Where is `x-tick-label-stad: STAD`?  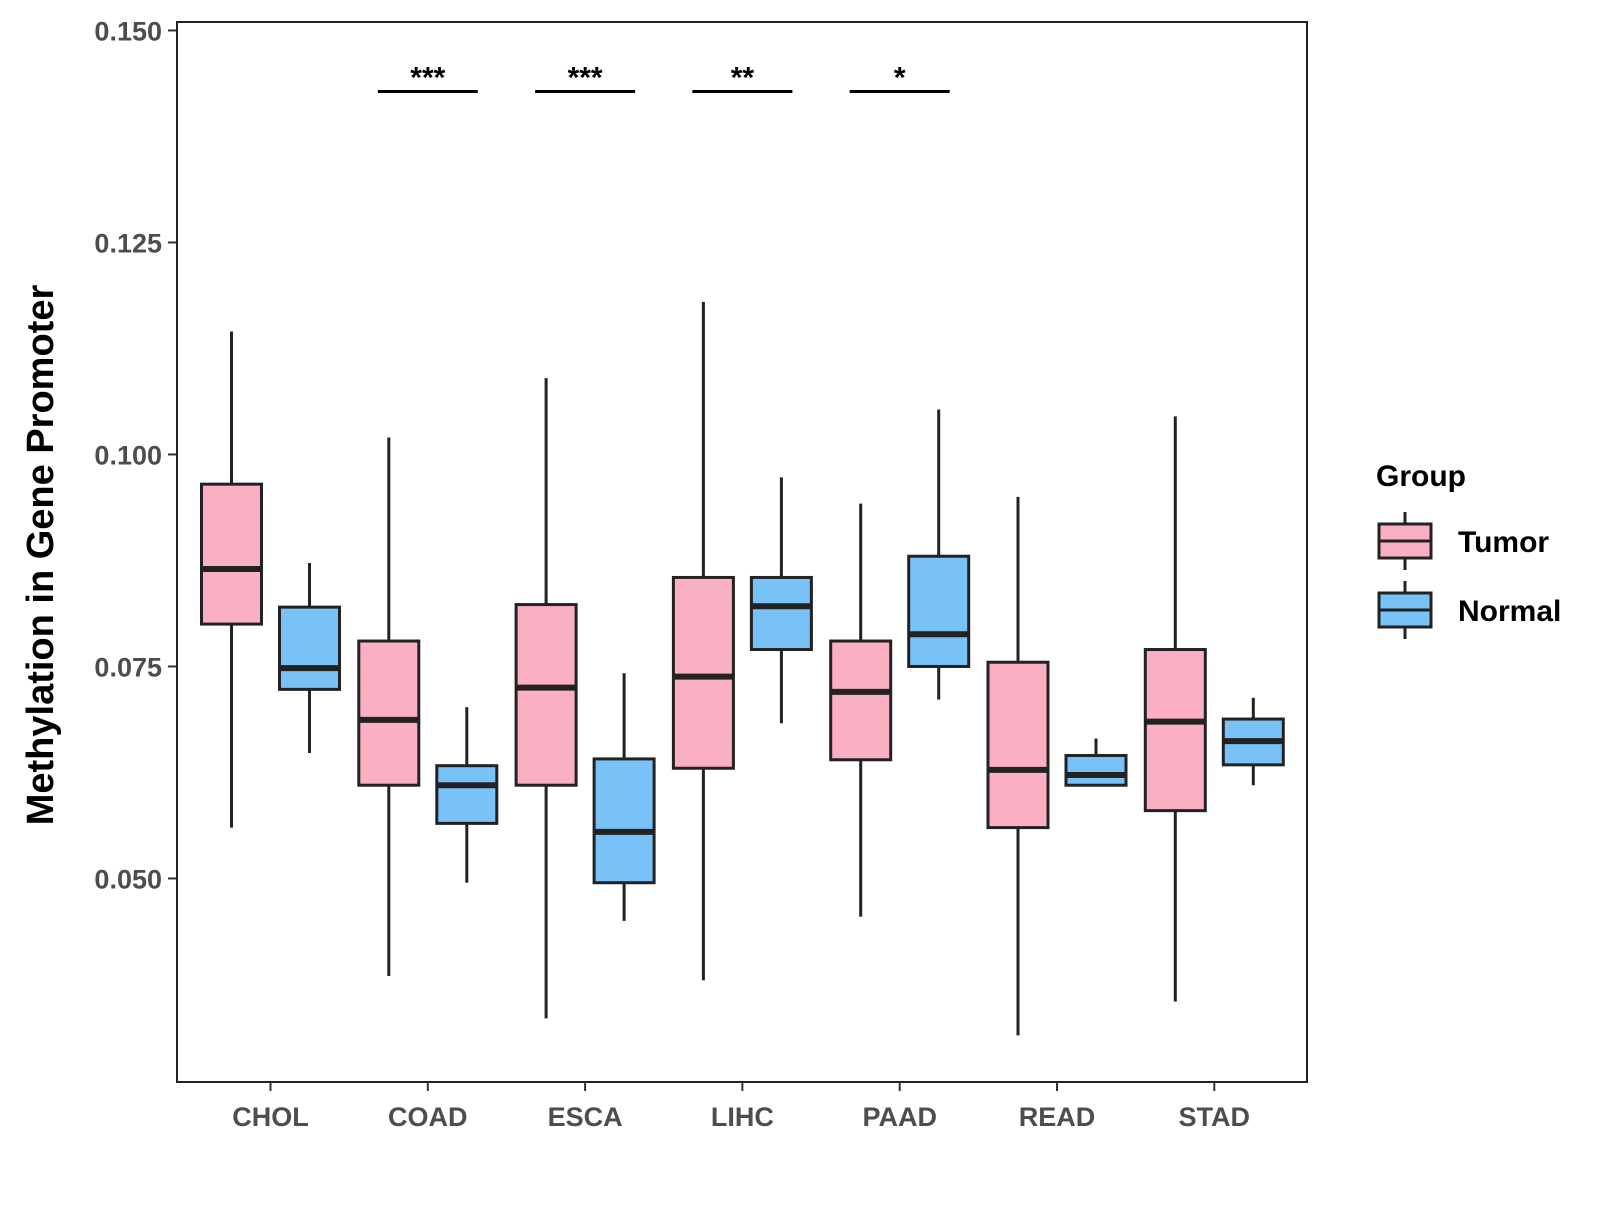 x-tick-label-stad: STAD is located at coordinates (1215, 1117).